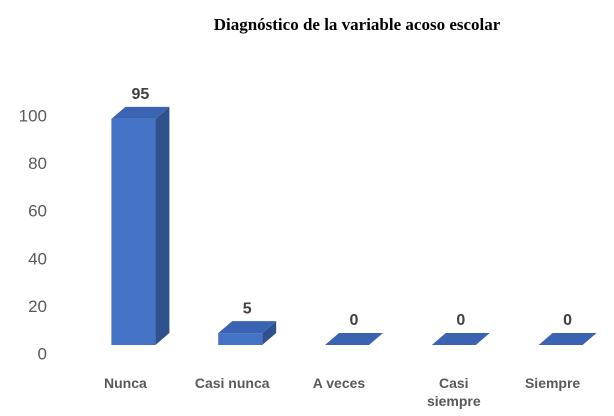 The image size is (614, 416). I want to click on y-tick-label: 60, so click(37, 211).